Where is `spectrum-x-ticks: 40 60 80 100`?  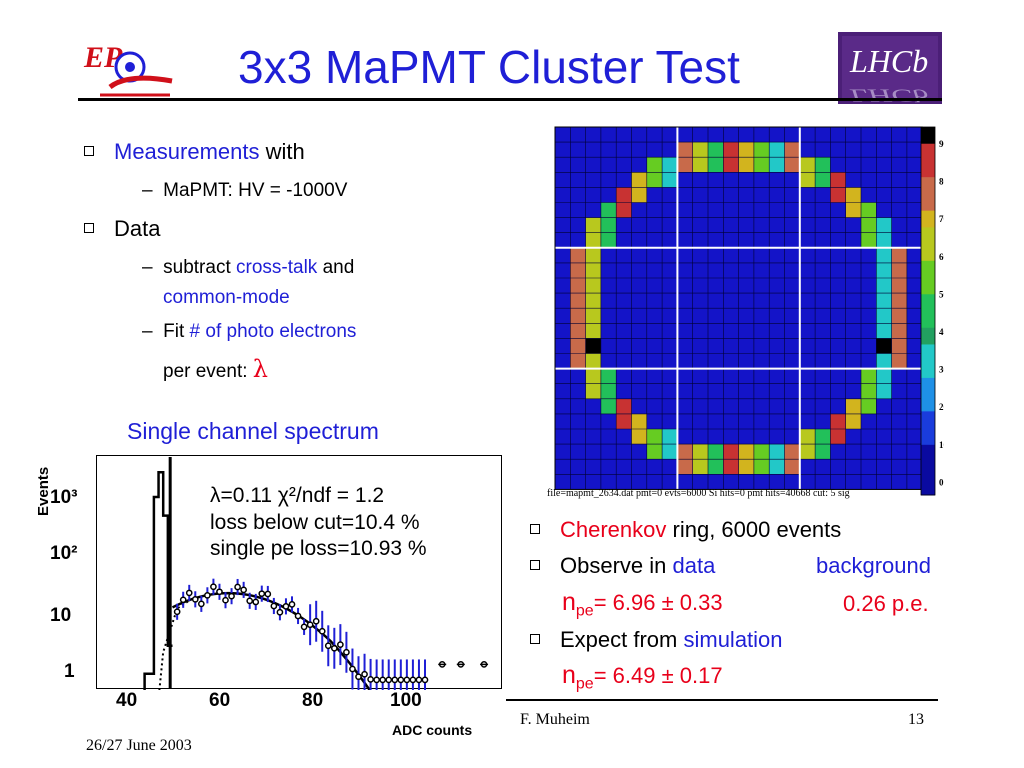 spectrum-x-ticks: 40 60 80 100 is located at coordinates (301, 703).